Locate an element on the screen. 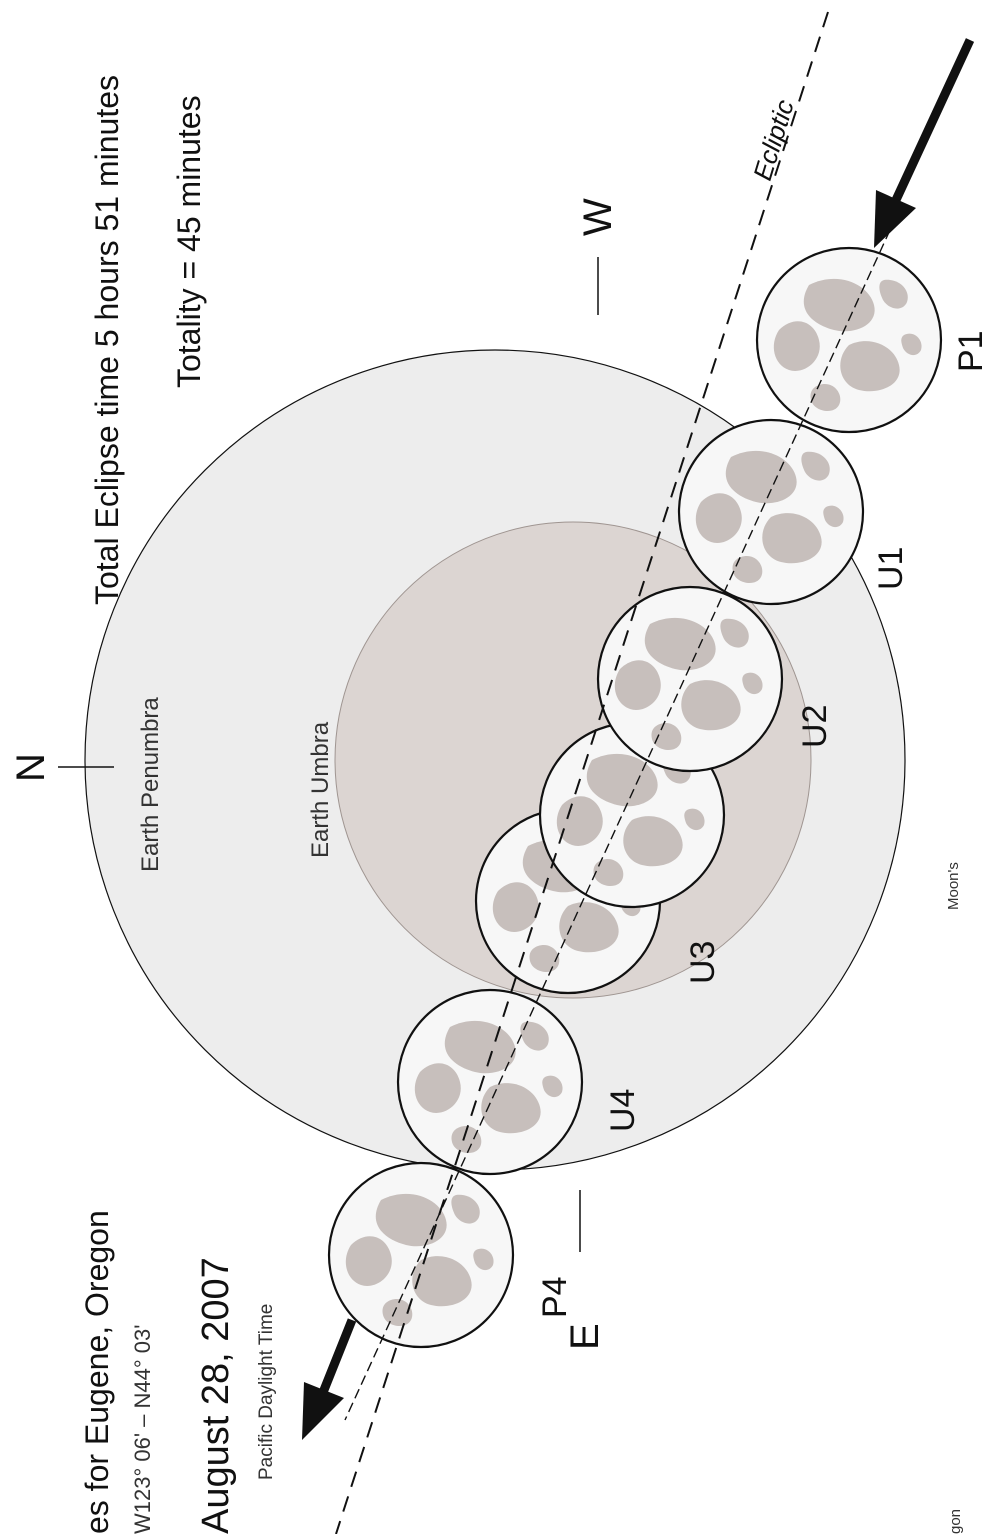  moon-p1 is located at coordinates (849, 340).